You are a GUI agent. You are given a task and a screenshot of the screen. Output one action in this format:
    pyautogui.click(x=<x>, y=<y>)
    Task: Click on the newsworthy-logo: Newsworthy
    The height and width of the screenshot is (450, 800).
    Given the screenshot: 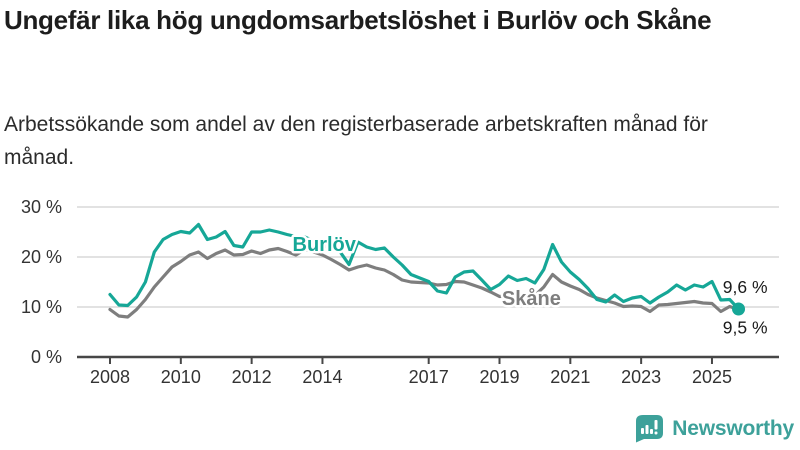 What is the action you would take?
    pyautogui.click(x=714, y=429)
    